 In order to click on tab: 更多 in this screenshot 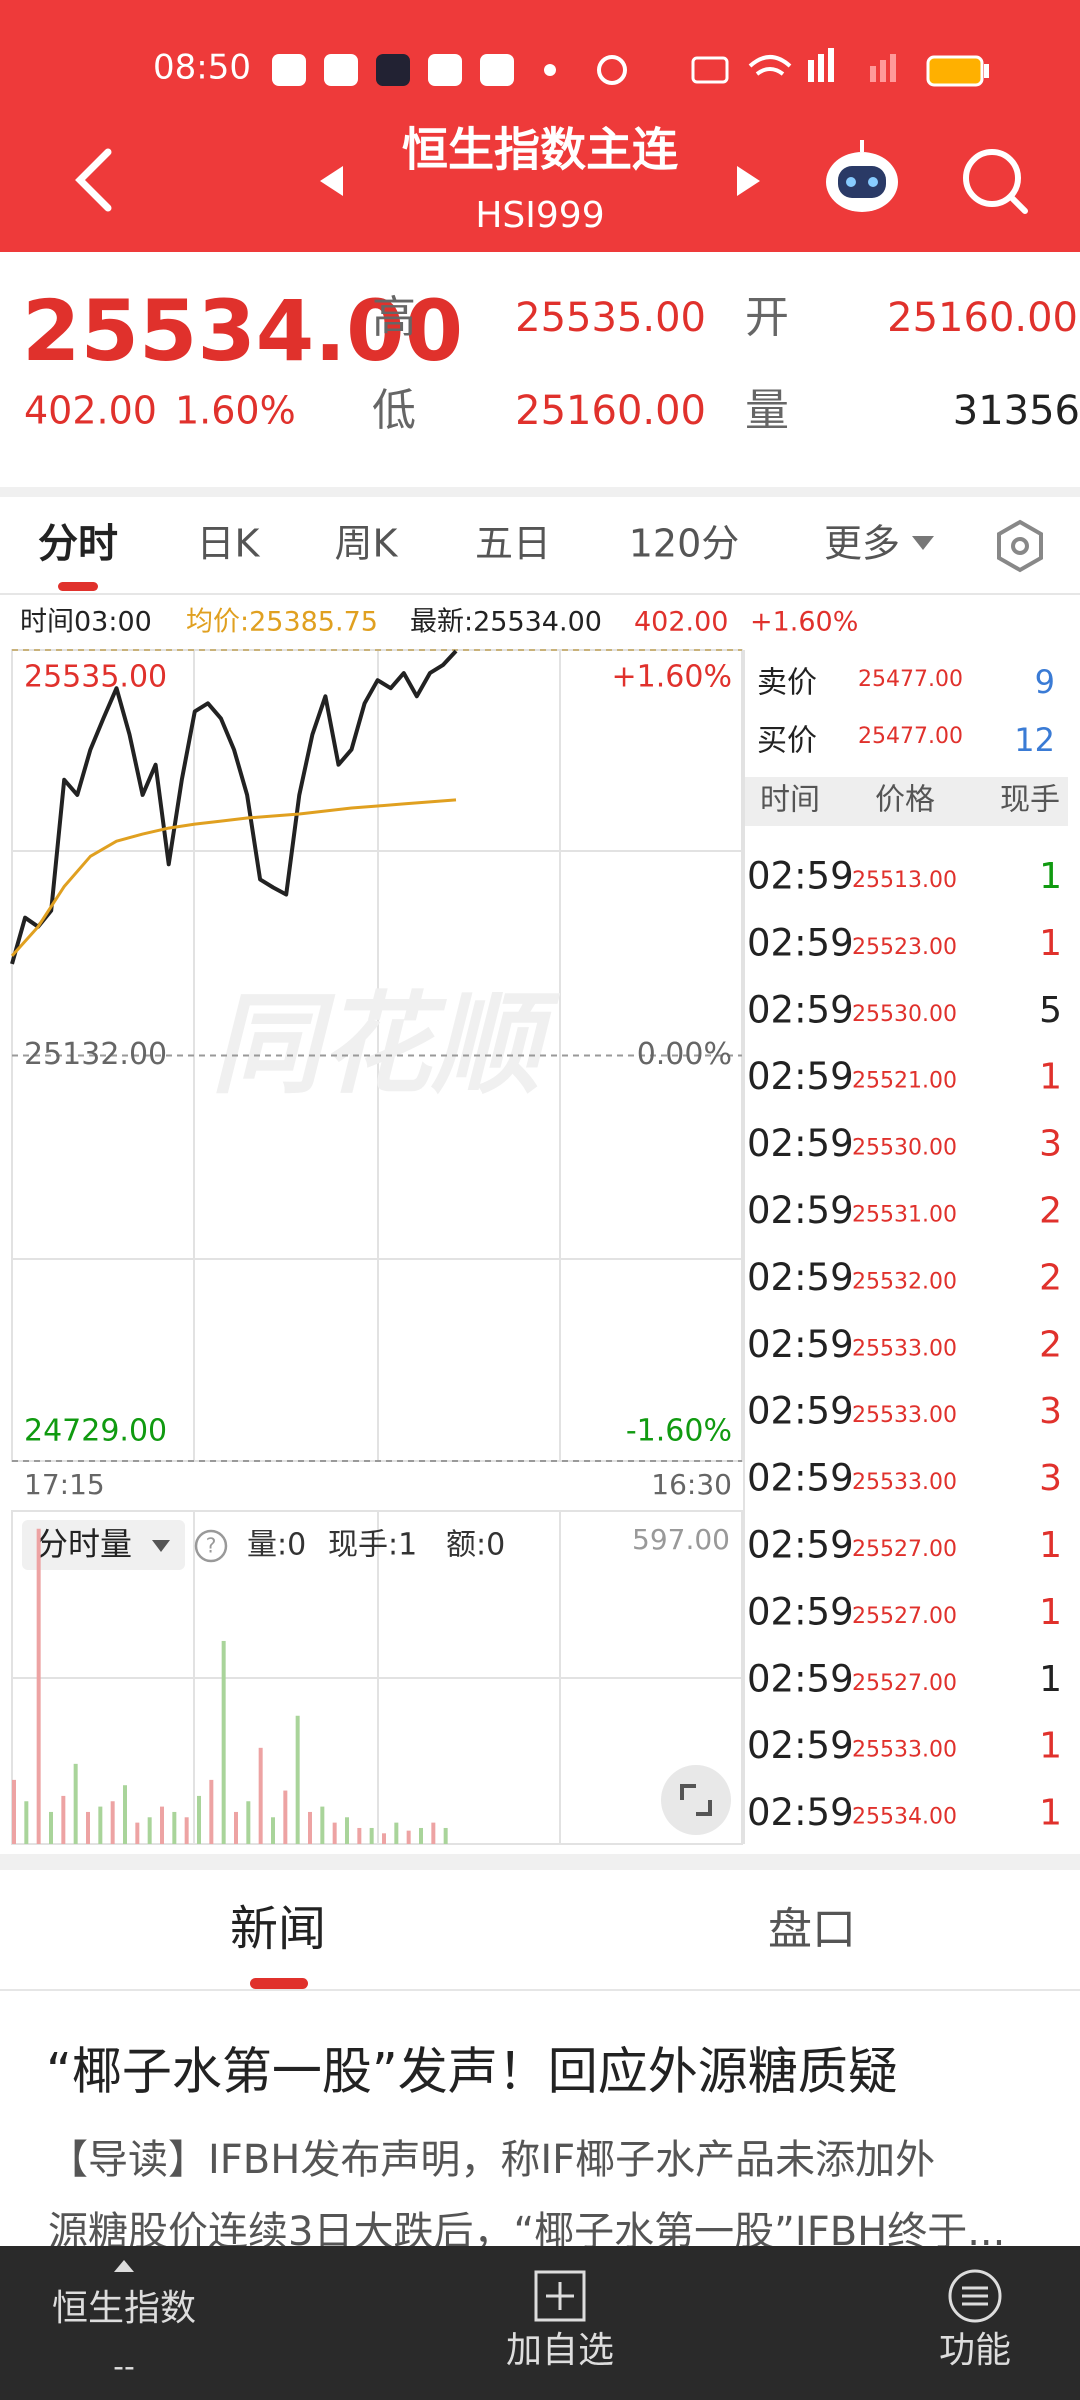, I will do `click(862, 544)`.